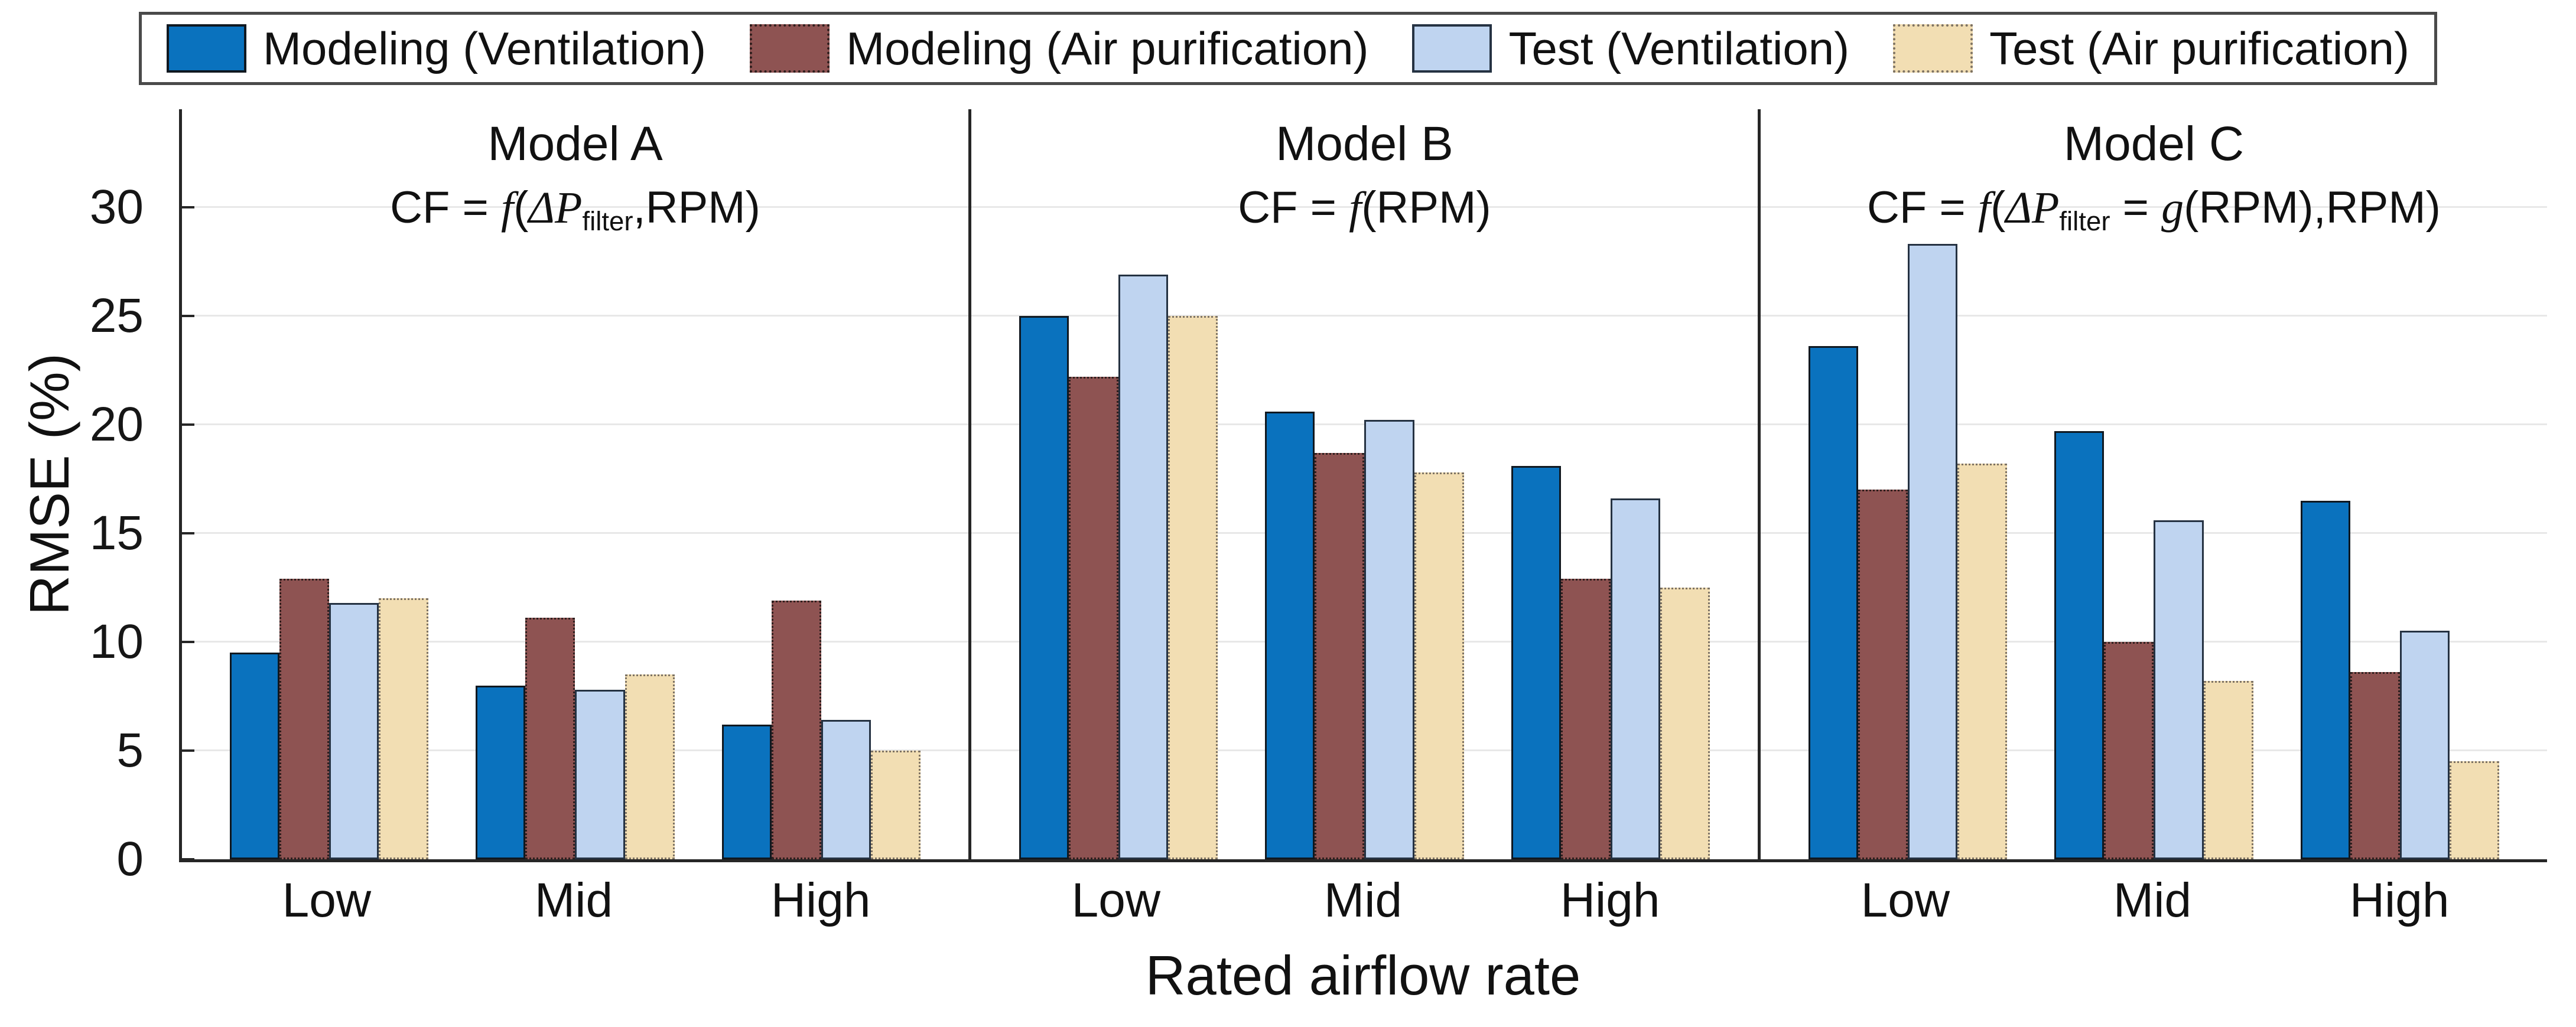  Describe the element at coordinates (1363, 424) in the screenshot. I see `gridline-y20` at that location.